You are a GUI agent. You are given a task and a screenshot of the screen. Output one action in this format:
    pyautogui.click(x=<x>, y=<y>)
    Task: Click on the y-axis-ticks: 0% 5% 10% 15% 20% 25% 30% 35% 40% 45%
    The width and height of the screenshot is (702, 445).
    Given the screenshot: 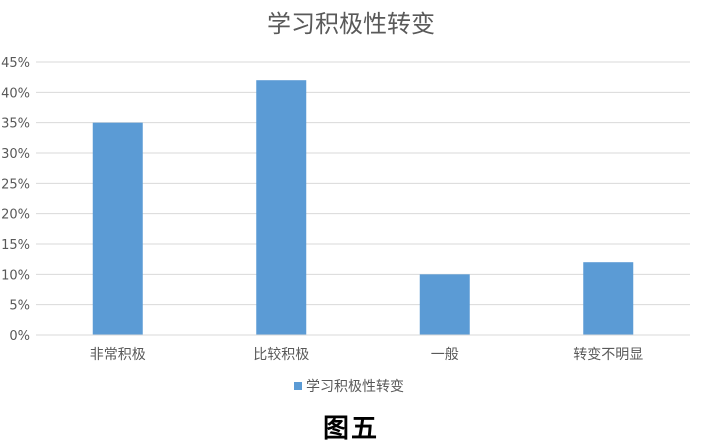 What is the action you would take?
    pyautogui.click(x=15, y=200)
    